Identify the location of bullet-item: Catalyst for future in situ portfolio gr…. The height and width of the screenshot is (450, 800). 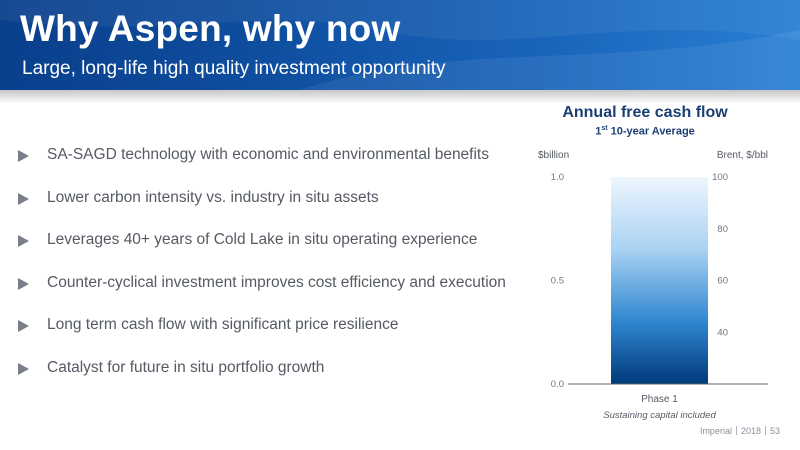
(278, 380).